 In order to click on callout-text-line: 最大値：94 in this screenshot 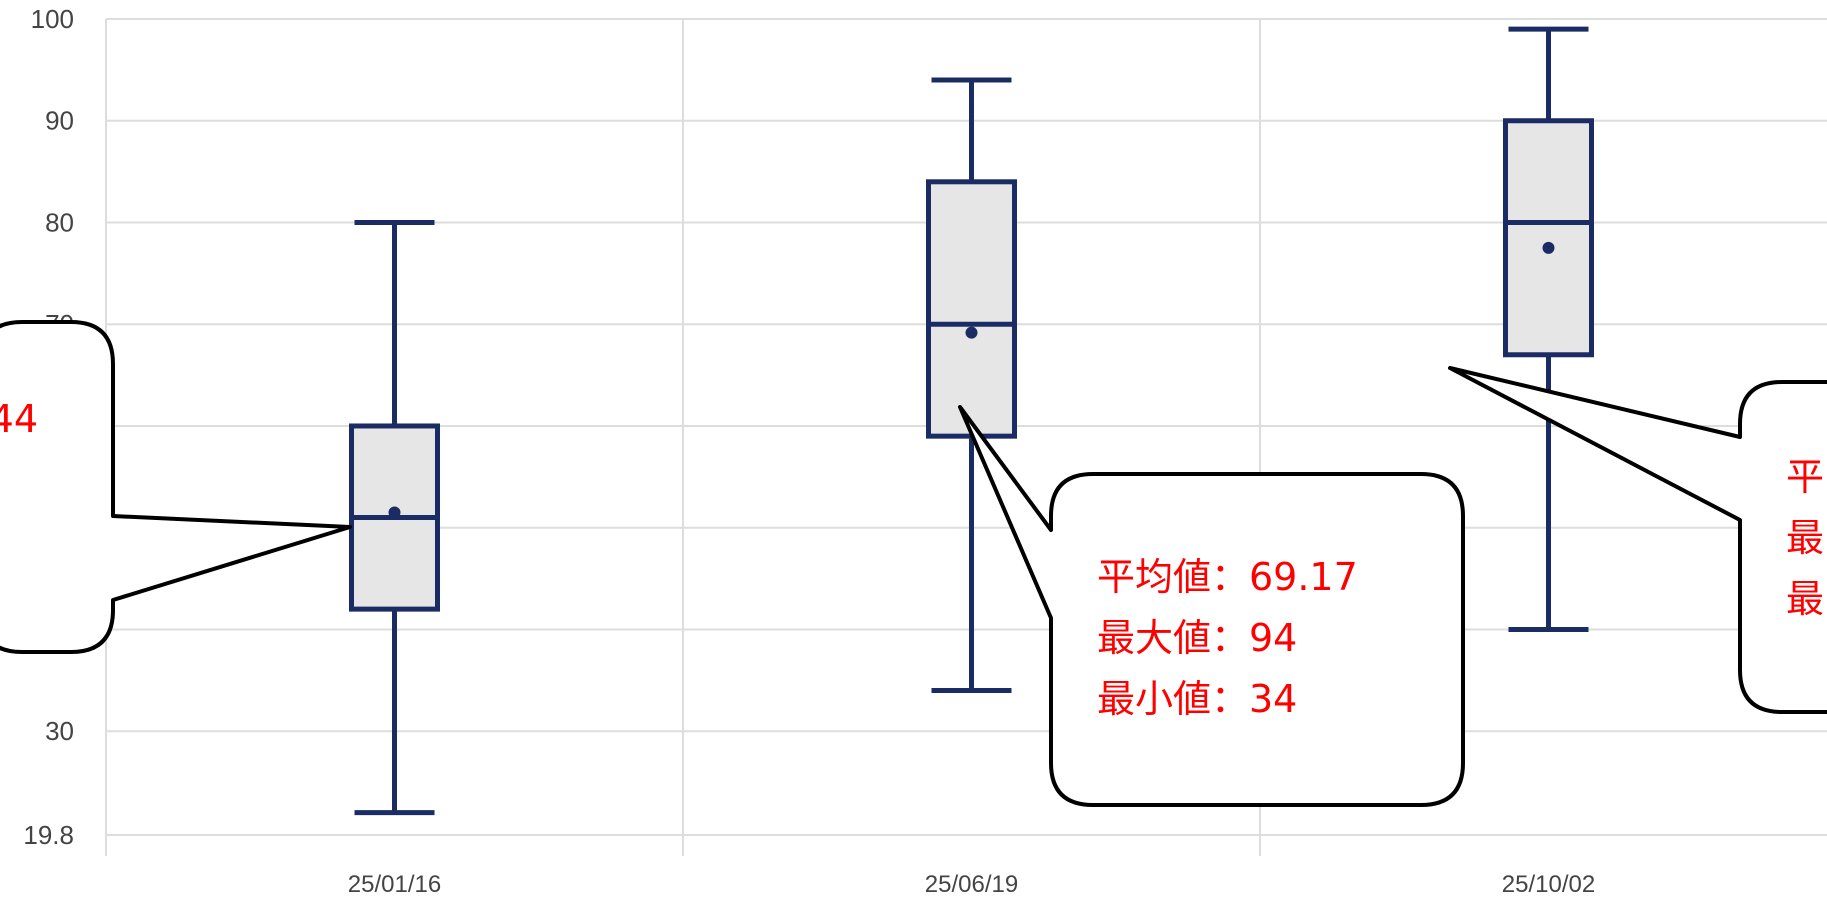, I will do `click(1197, 638)`.